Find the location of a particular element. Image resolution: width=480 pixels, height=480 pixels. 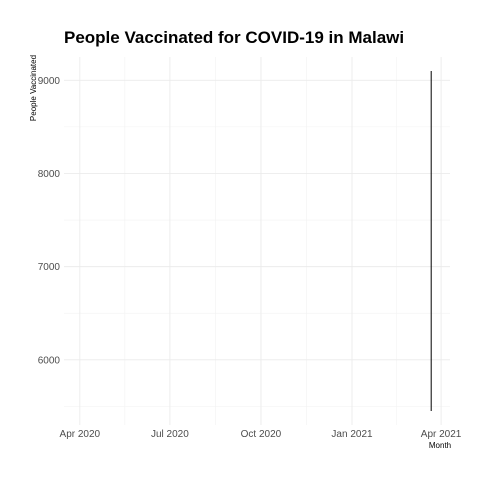

y-axis-tick-labels: 6000 7000 8000 9000 is located at coordinates (49, 221).